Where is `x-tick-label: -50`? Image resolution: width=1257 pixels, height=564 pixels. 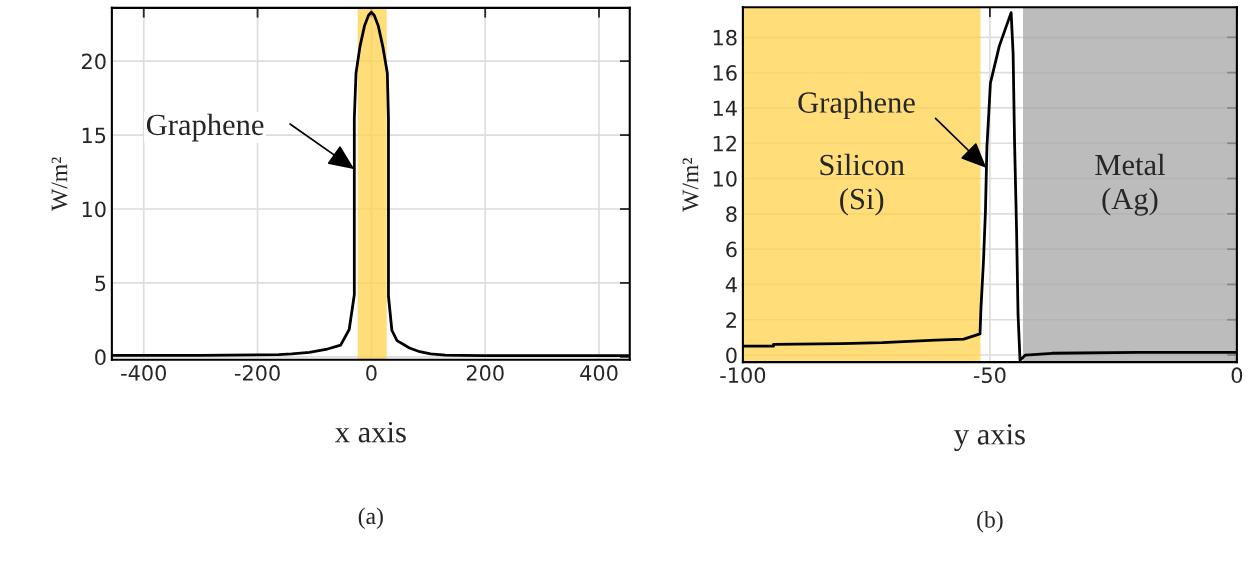 x-tick-label: -50 is located at coordinates (989, 375).